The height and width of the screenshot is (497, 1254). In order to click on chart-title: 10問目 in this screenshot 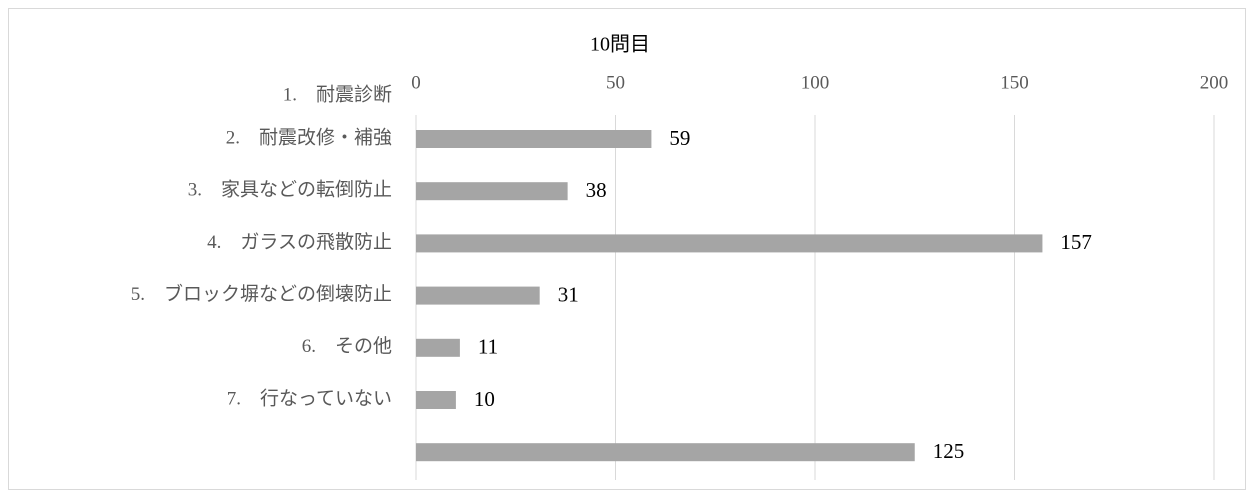, I will do `click(620, 45)`.